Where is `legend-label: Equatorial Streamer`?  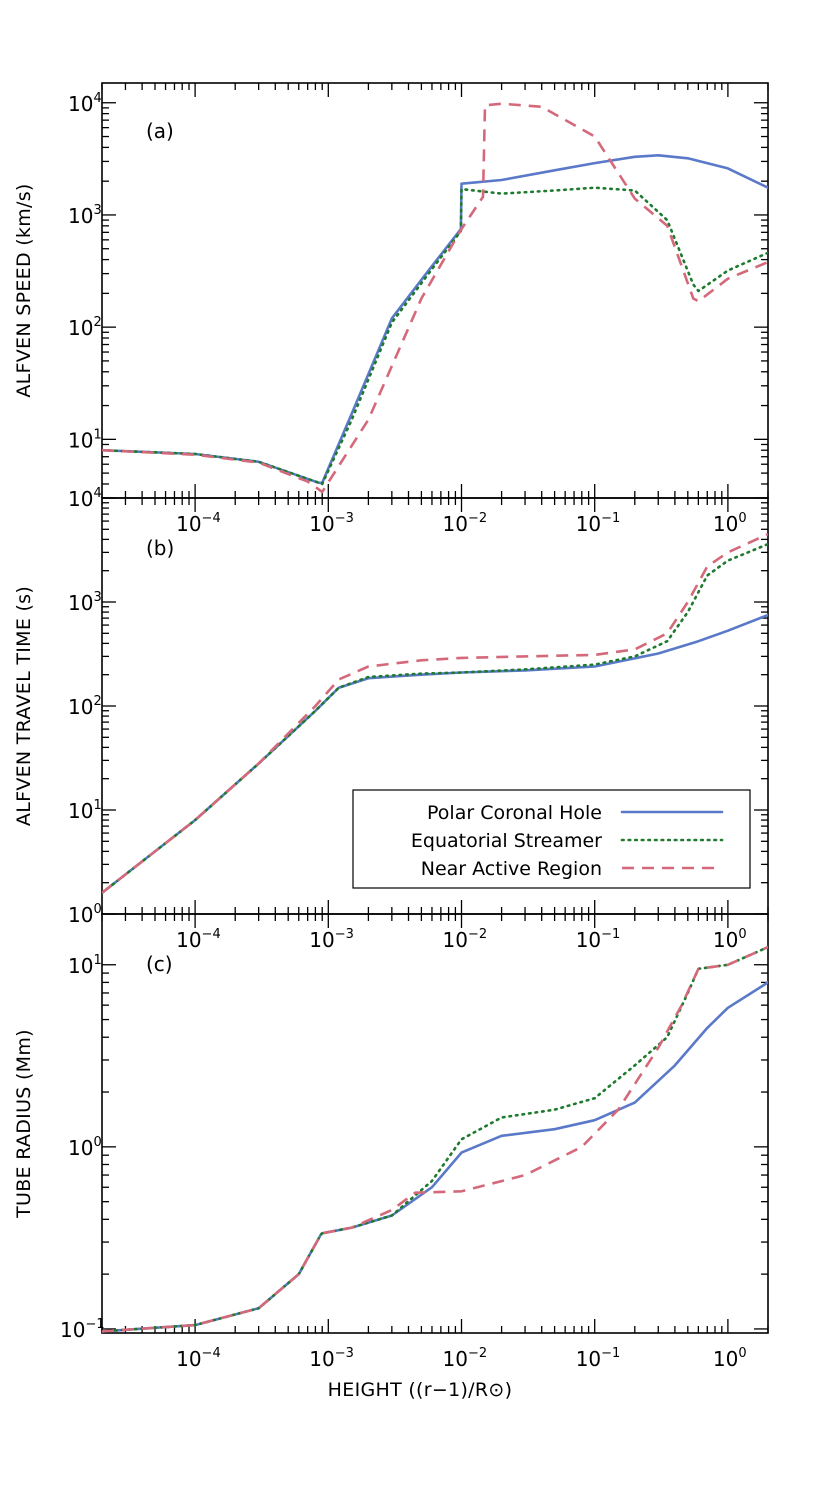
legend-label: Equatorial Streamer is located at coordinates (506, 841).